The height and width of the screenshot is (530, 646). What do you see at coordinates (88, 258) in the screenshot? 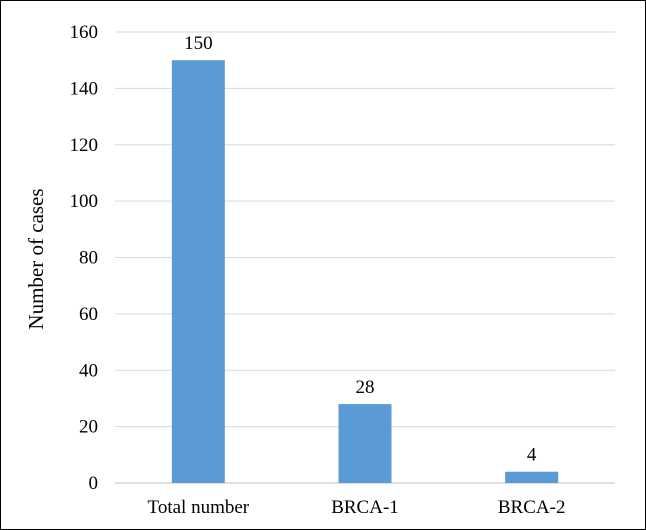
I see `y-tick-label: 80` at bounding box center [88, 258].